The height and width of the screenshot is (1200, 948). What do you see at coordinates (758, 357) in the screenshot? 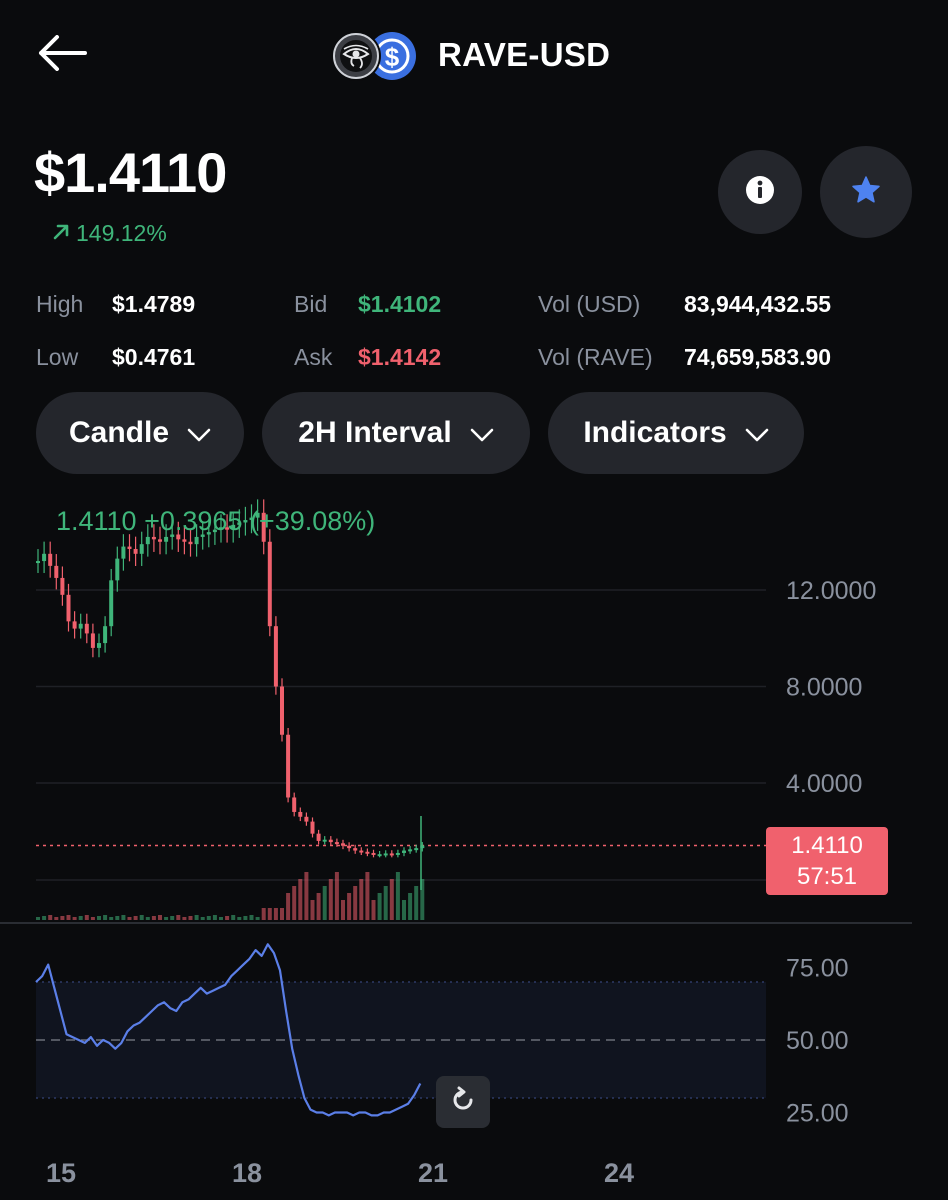
I see `vol-rave-value: 74,659,583.90` at bounding box center [758, 357].